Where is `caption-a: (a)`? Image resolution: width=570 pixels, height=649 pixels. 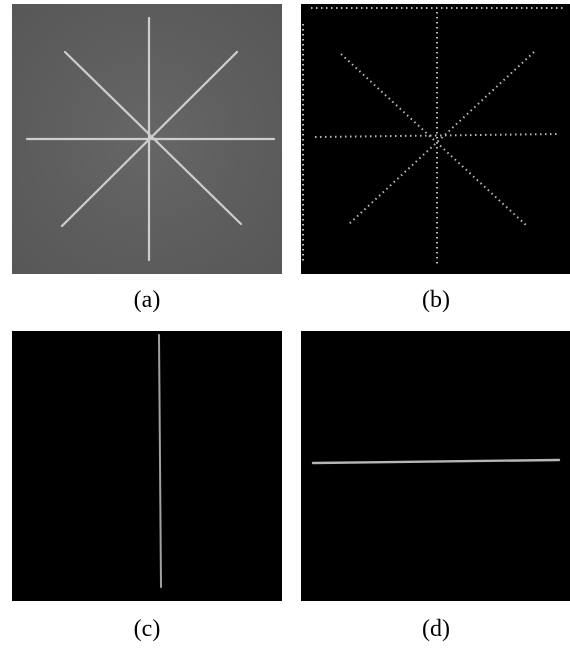
caption-a: (a) is located at coordinates (147, 300).